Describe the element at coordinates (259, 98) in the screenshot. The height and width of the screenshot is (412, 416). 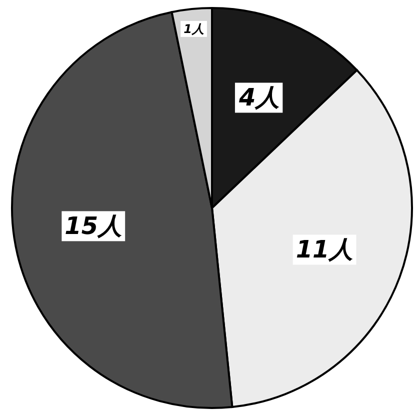
I see `data-label: 4人` at that location.